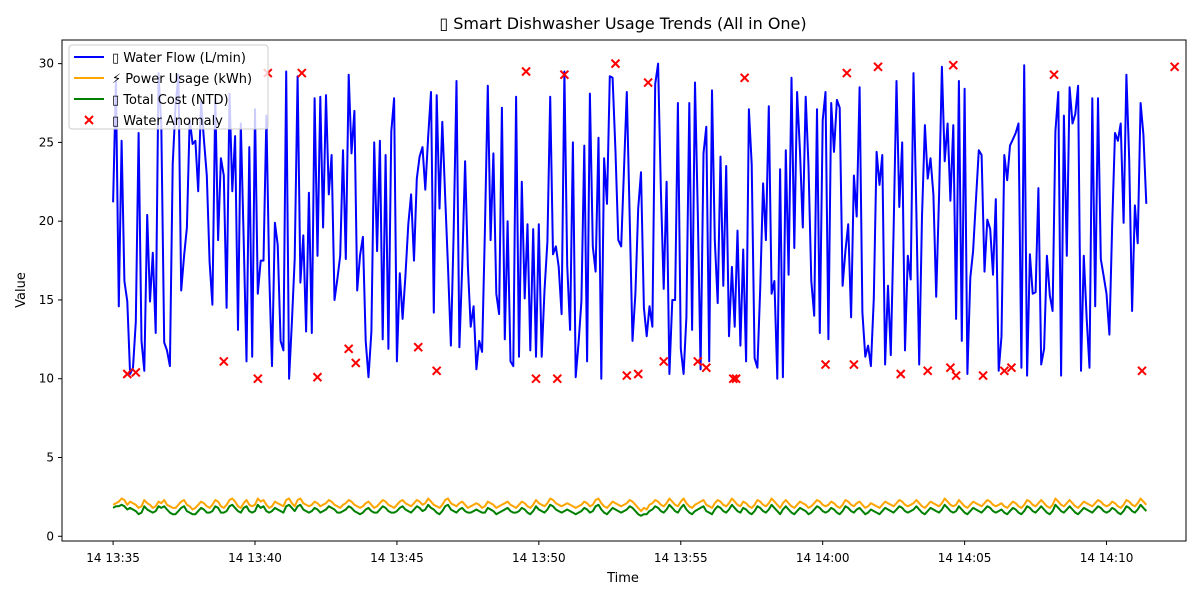 The height and width of the screenshot is (600, 1200). What do you see at coordinates (113, 558) in the screenshot?
I see `x-tick-label: 14 13:35` at bounding box center [113, 558].